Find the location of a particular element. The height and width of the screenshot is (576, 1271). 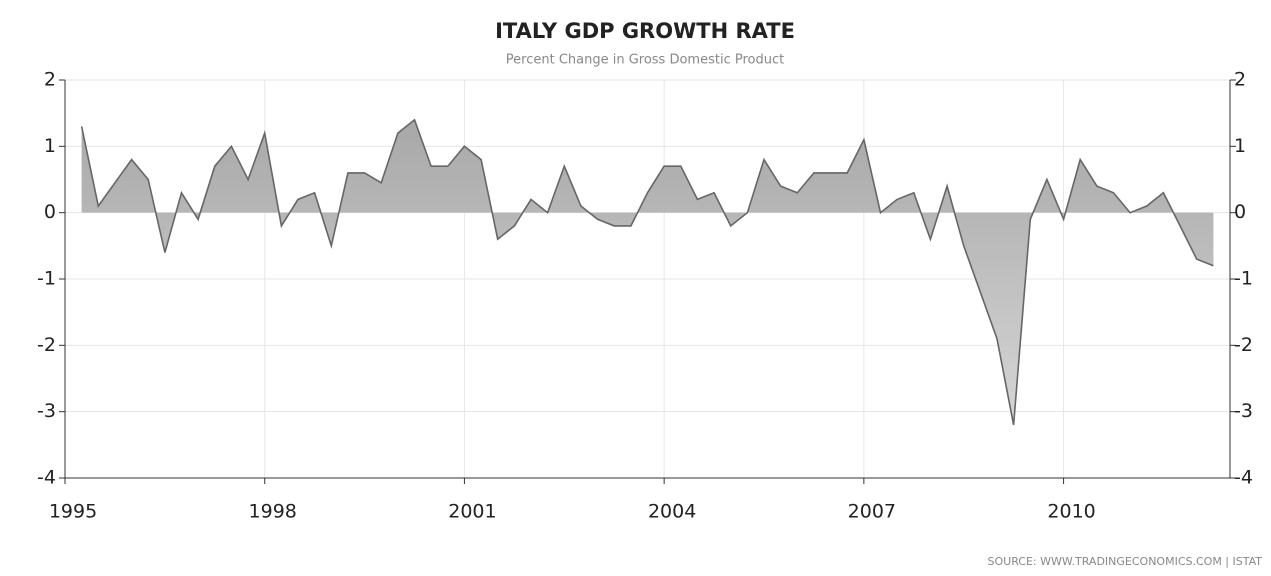

y-tick-label: -4 is located at coordinates (46, 478).